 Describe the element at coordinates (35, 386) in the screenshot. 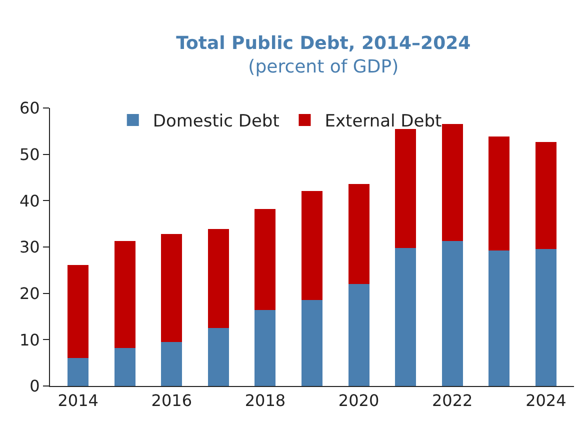

I see `y-tick-label: 0` at that location.